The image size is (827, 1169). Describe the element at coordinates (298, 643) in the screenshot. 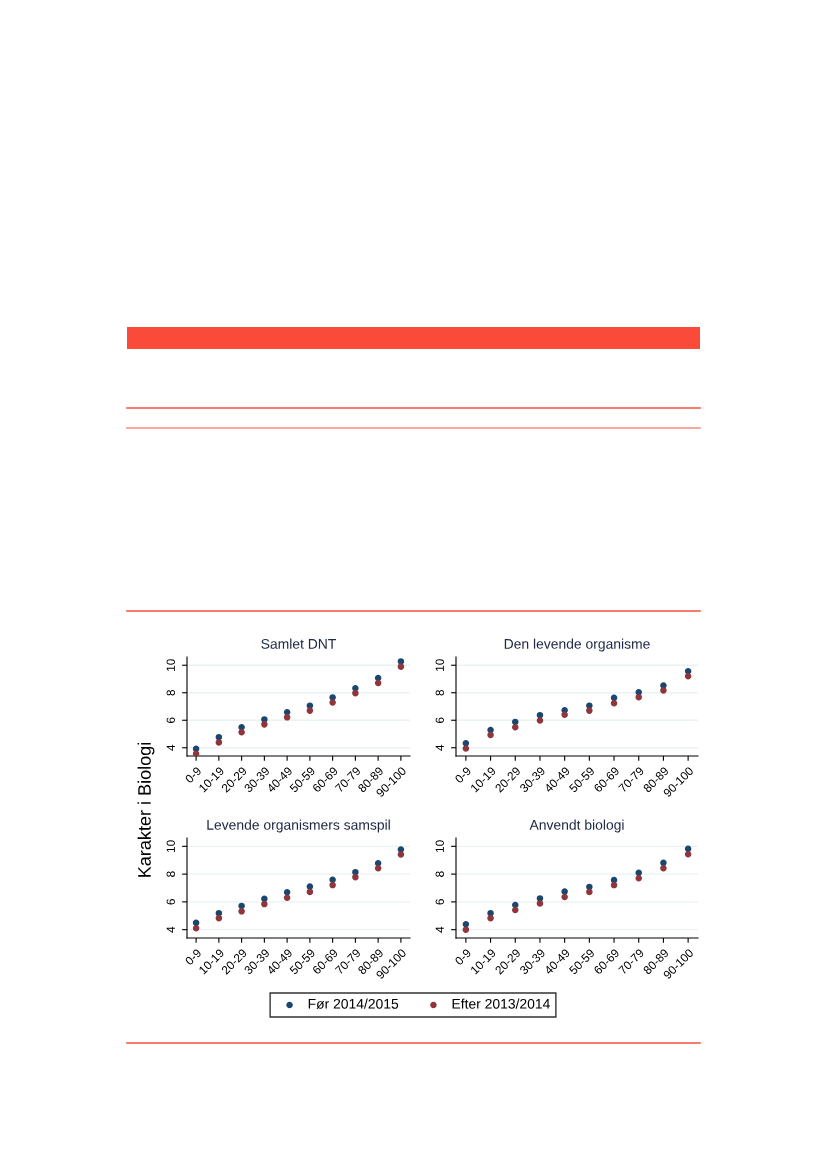

I see `chart-title: Samlet DNT` at that location.